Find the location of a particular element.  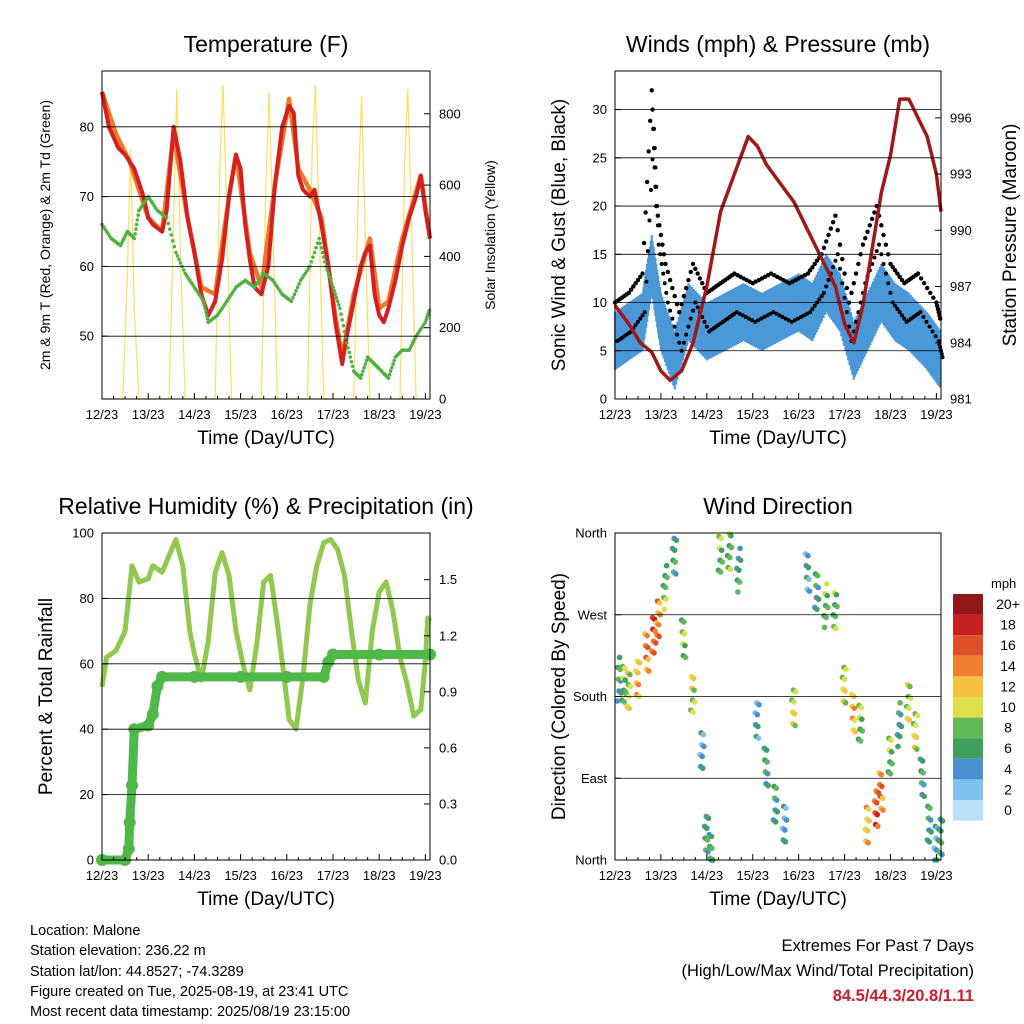

wind-x-tick-label: 19/23 is located at coordinates (936, 414).